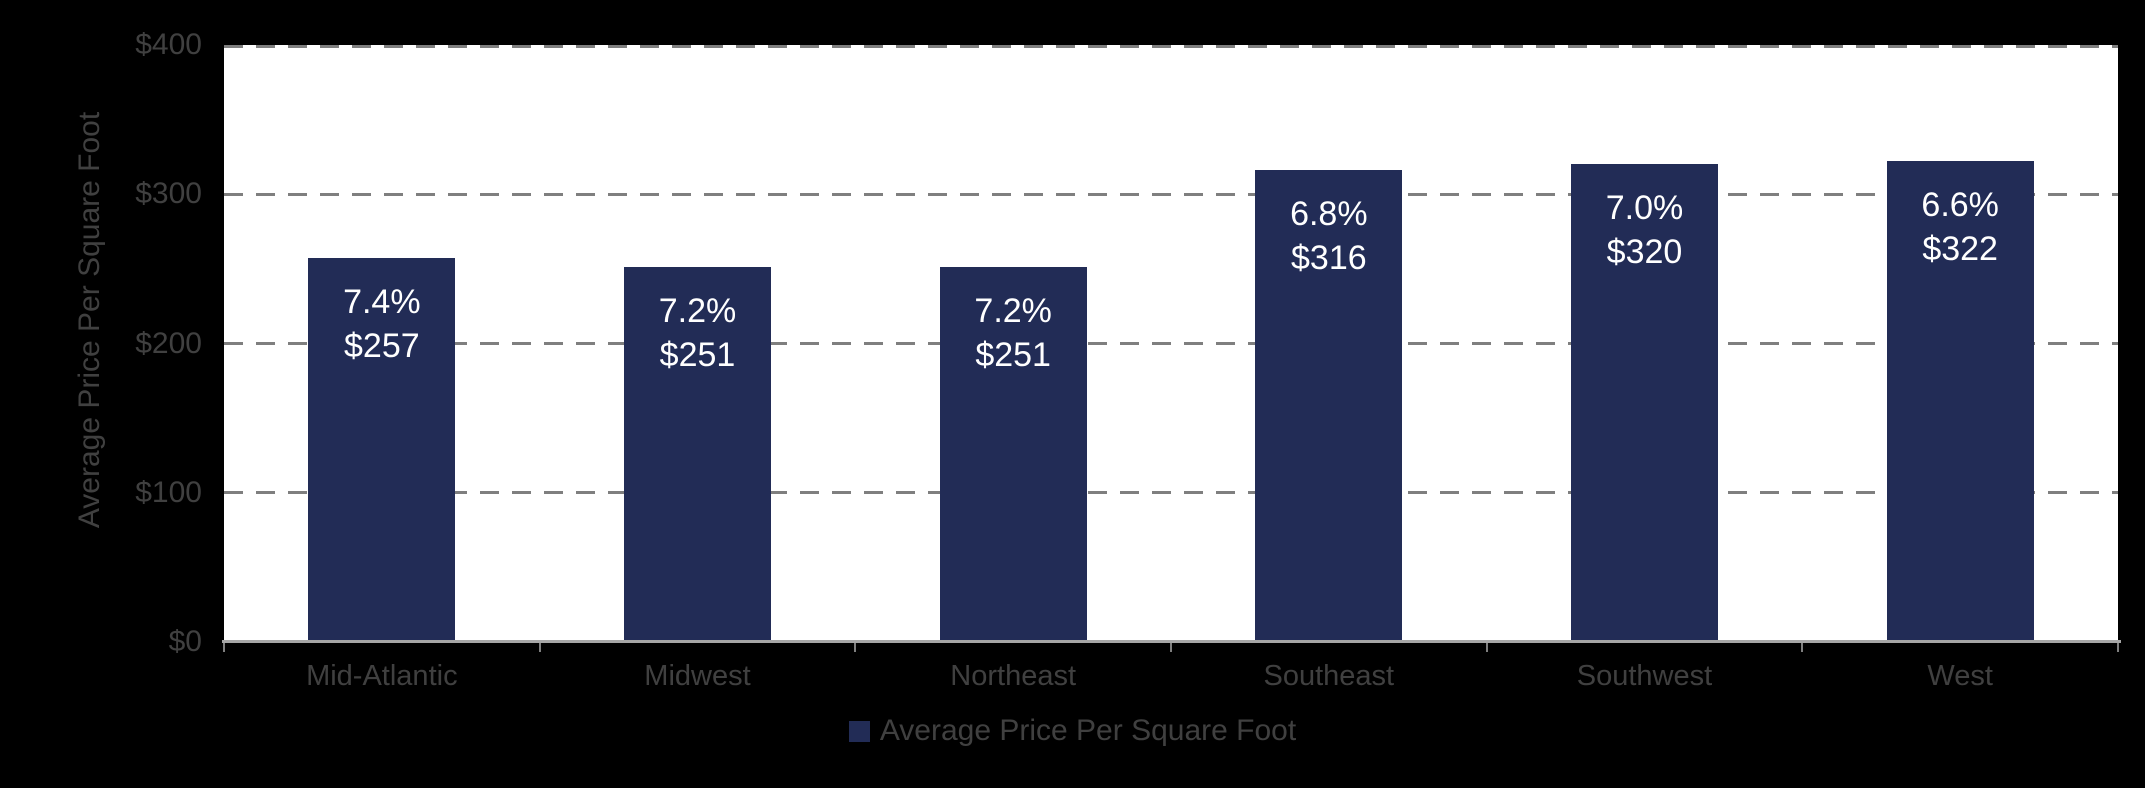 The width and height of the screenshot is (2145, 788). I want to click on bar-label-line: 7.0%, so click(1644, 208).